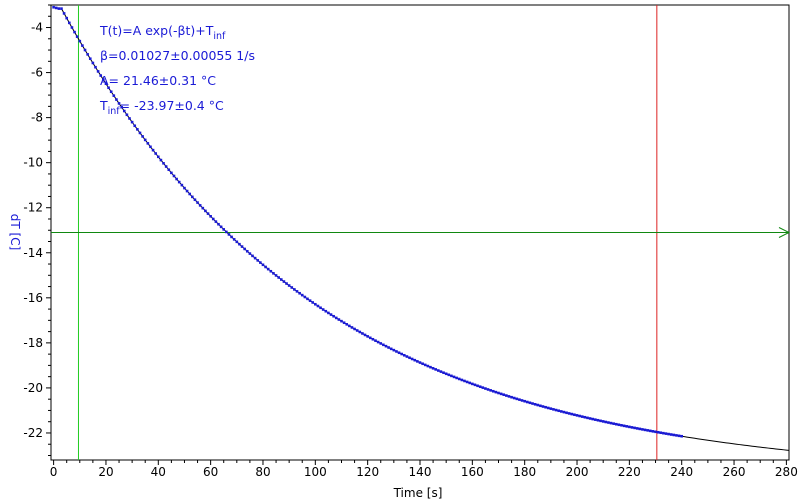 This screenshot has width=800, height=504. What do you see at coordinates (33, 343) in the screenshot?
I see `y-tick-label: -18` at bounding box center [33, 343].